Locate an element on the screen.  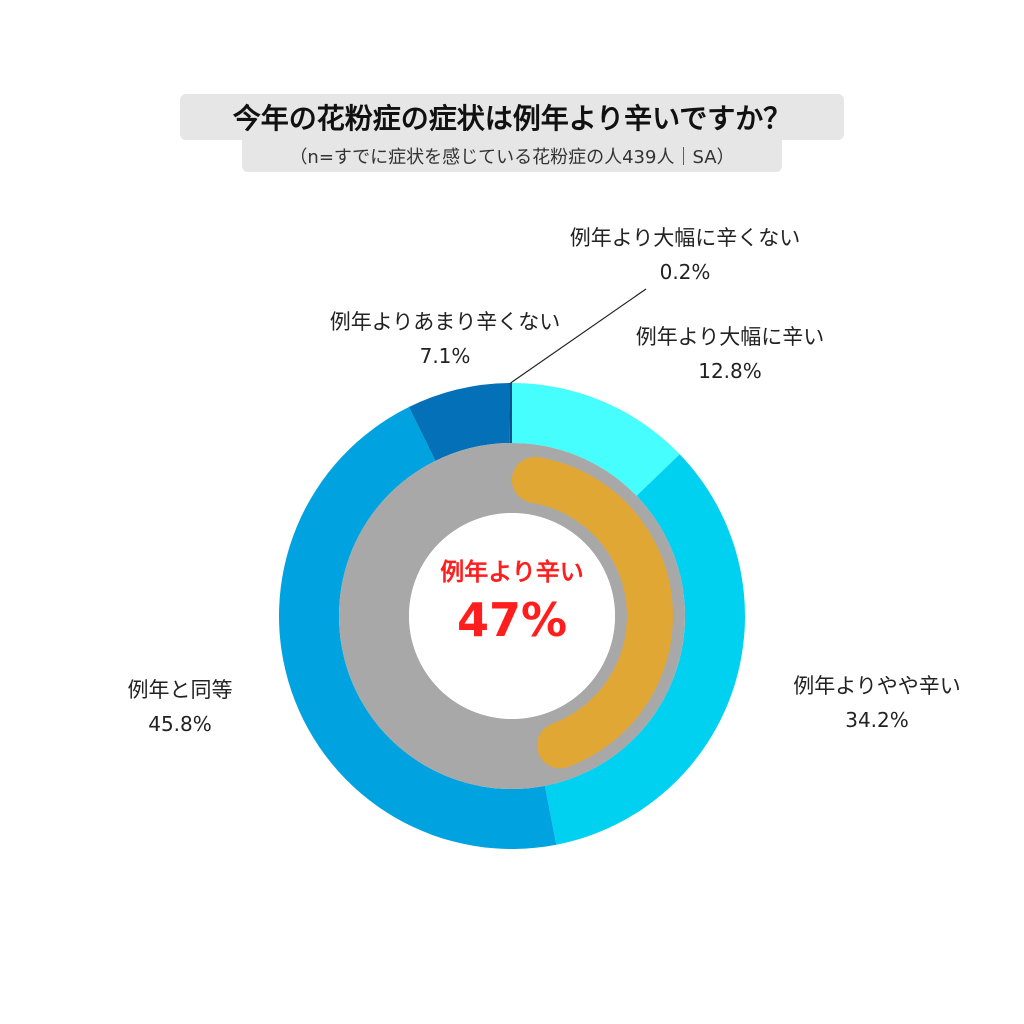
slice-label: 例年より大幅に辛くない is located at coordinates (685, 238).